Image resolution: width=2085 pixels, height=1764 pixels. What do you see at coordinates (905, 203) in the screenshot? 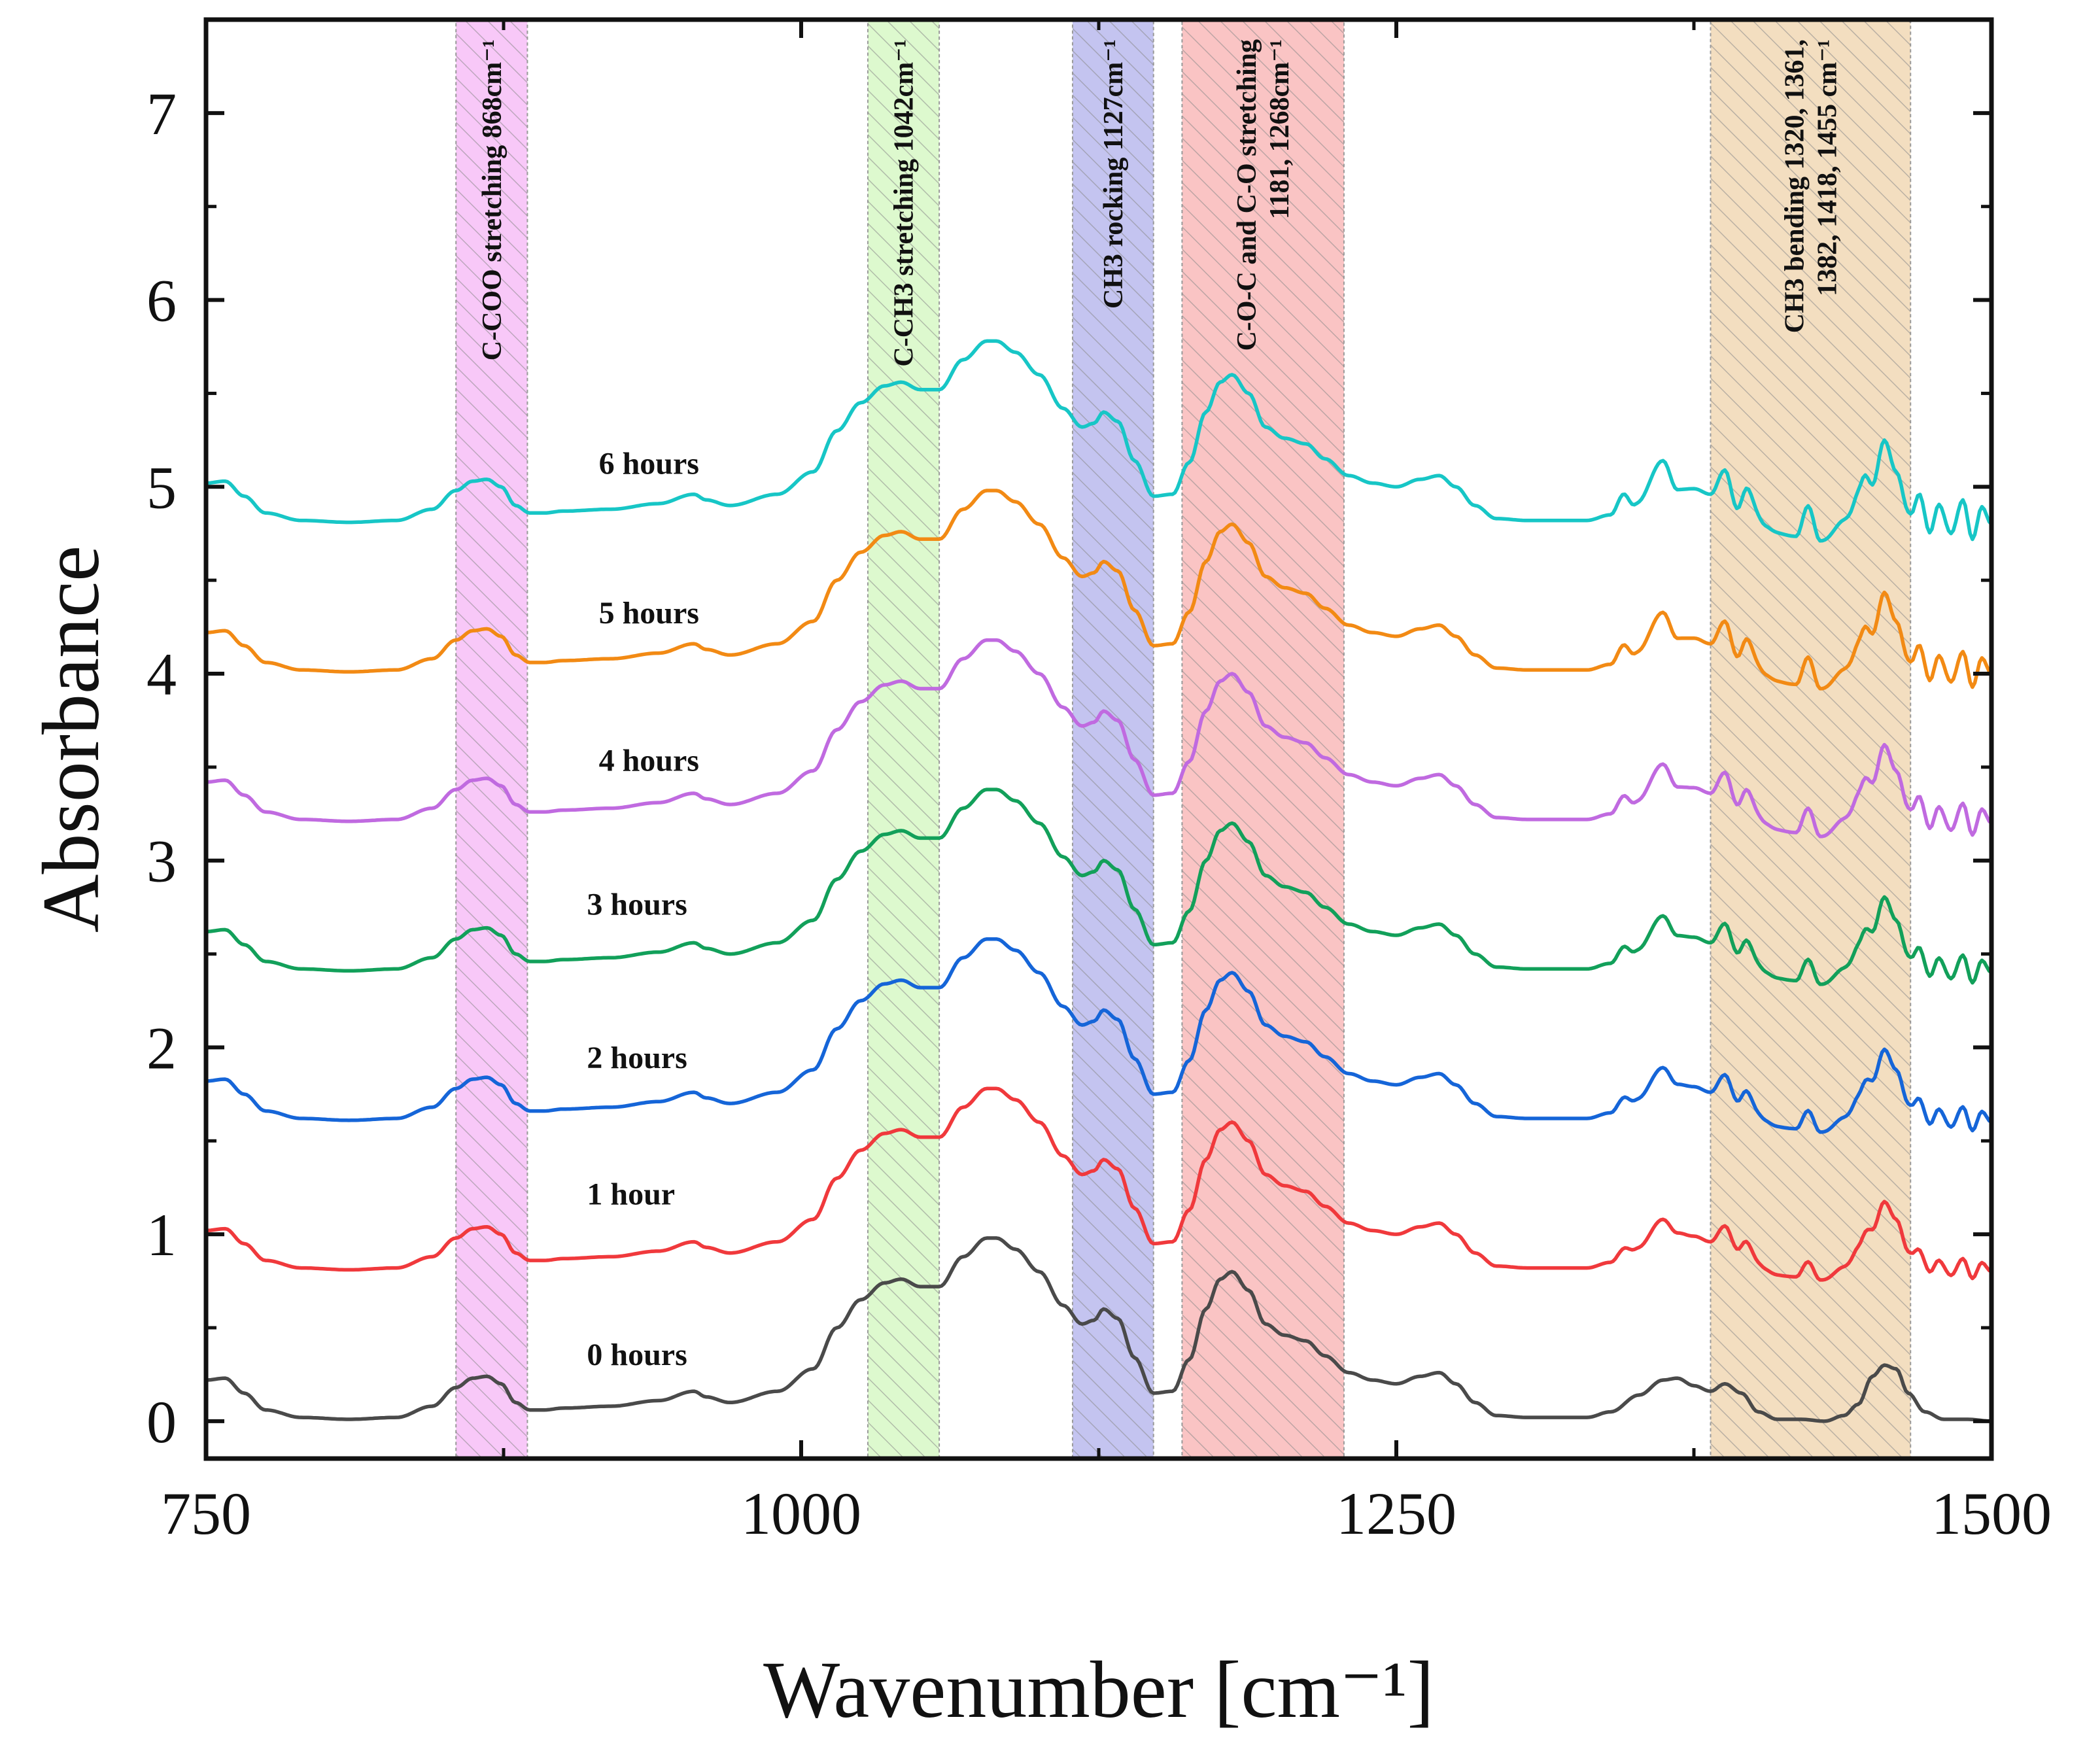
I see `band-label-cch3-0: C-CH3 stretching 1042cm⁻¹` at bounding box center [905, 203].